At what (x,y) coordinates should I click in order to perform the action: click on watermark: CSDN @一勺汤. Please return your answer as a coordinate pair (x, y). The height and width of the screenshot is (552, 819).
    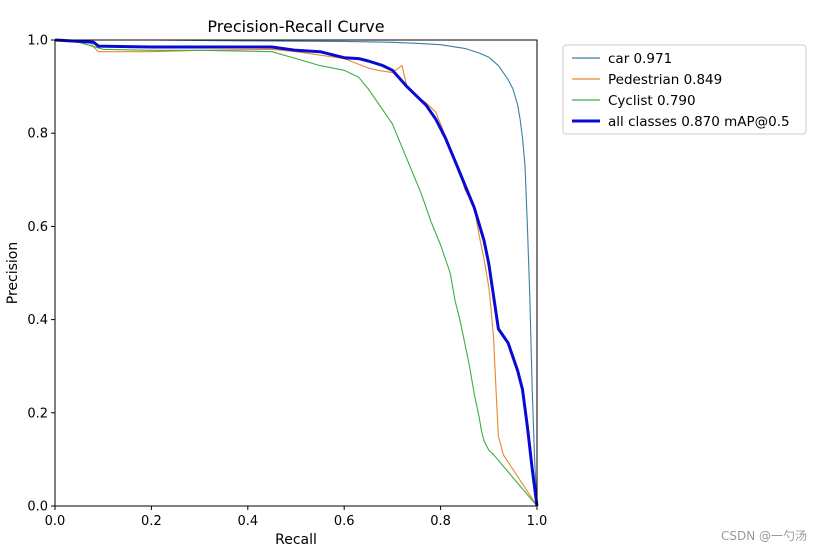
    Looking at the image, I should click on (763, 536).